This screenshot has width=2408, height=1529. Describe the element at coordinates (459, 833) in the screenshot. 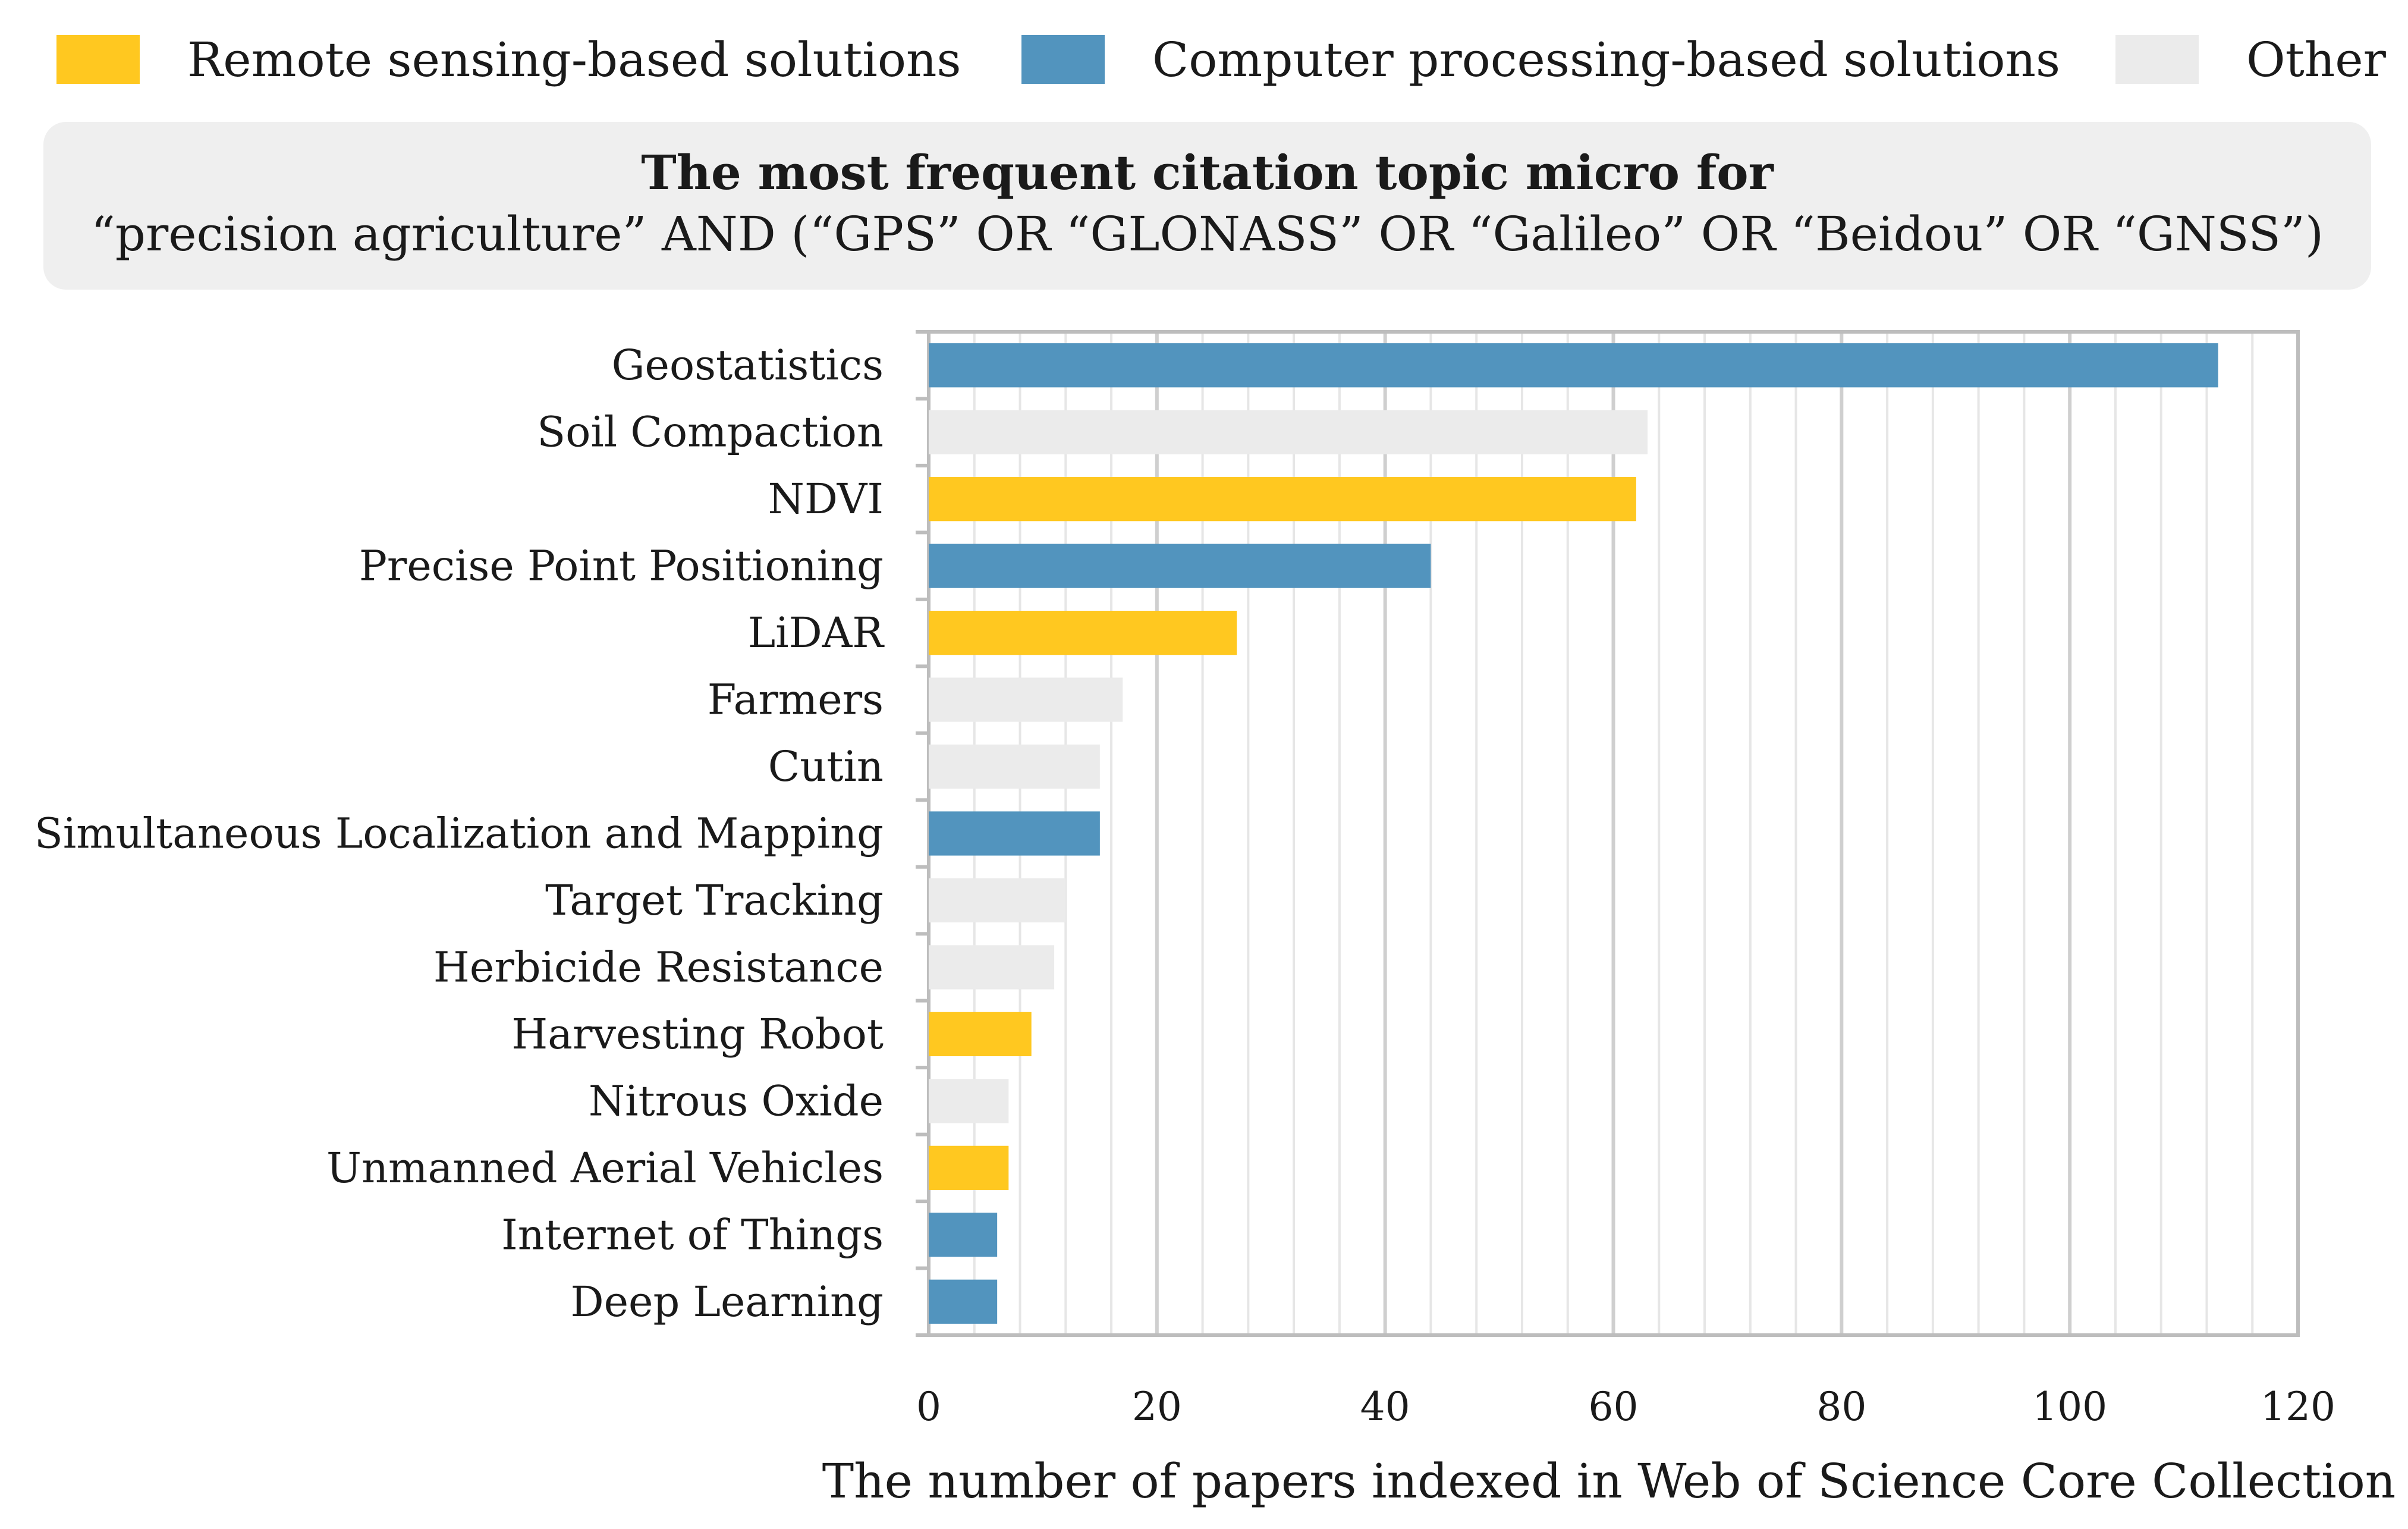

I see `y-tick-label: Simultaneous Localization and Mapping` at that location.